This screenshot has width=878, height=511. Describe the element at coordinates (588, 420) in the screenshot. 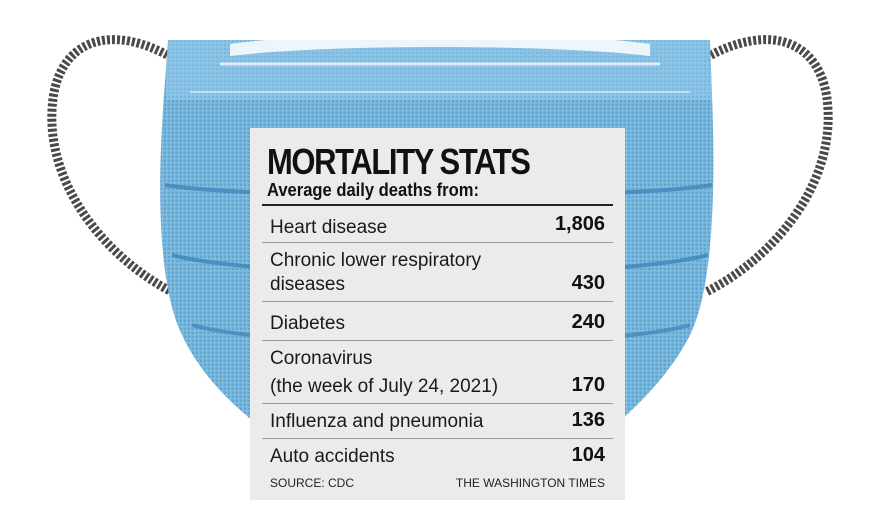

I see `row-value: 136` at that location.